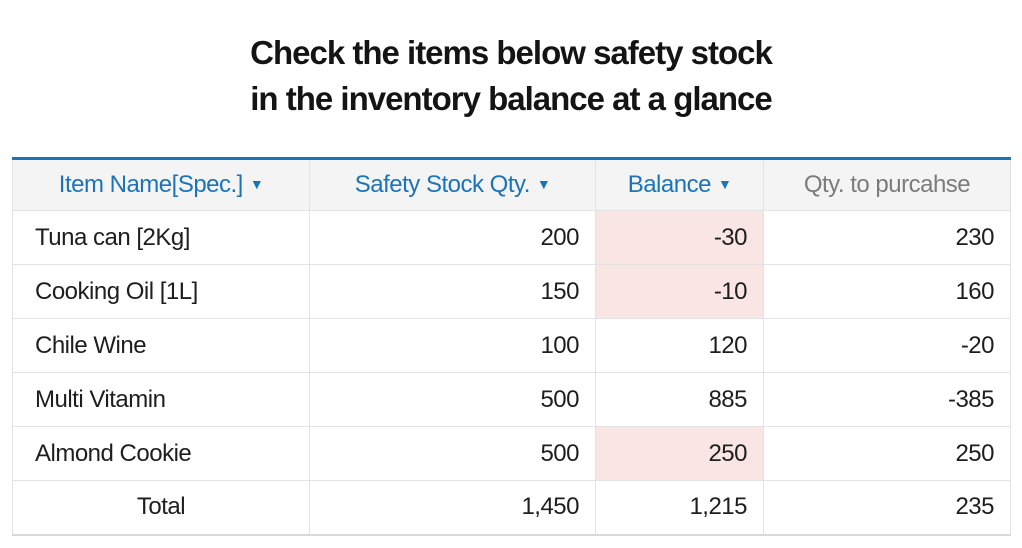 This screenshot has height=548, width=1022. Describe the element at coordinates (161, 507) in the screenshot. I see `total-label-cell: Total` at that location.